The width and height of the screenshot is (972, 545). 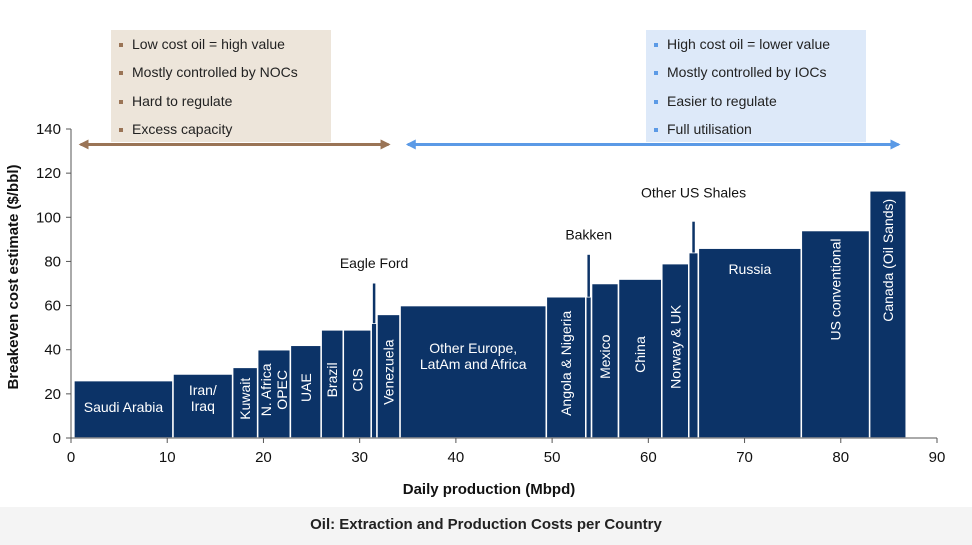 I want to click on high-cost-note: Easier to regulate, so click(x=755, y=107).